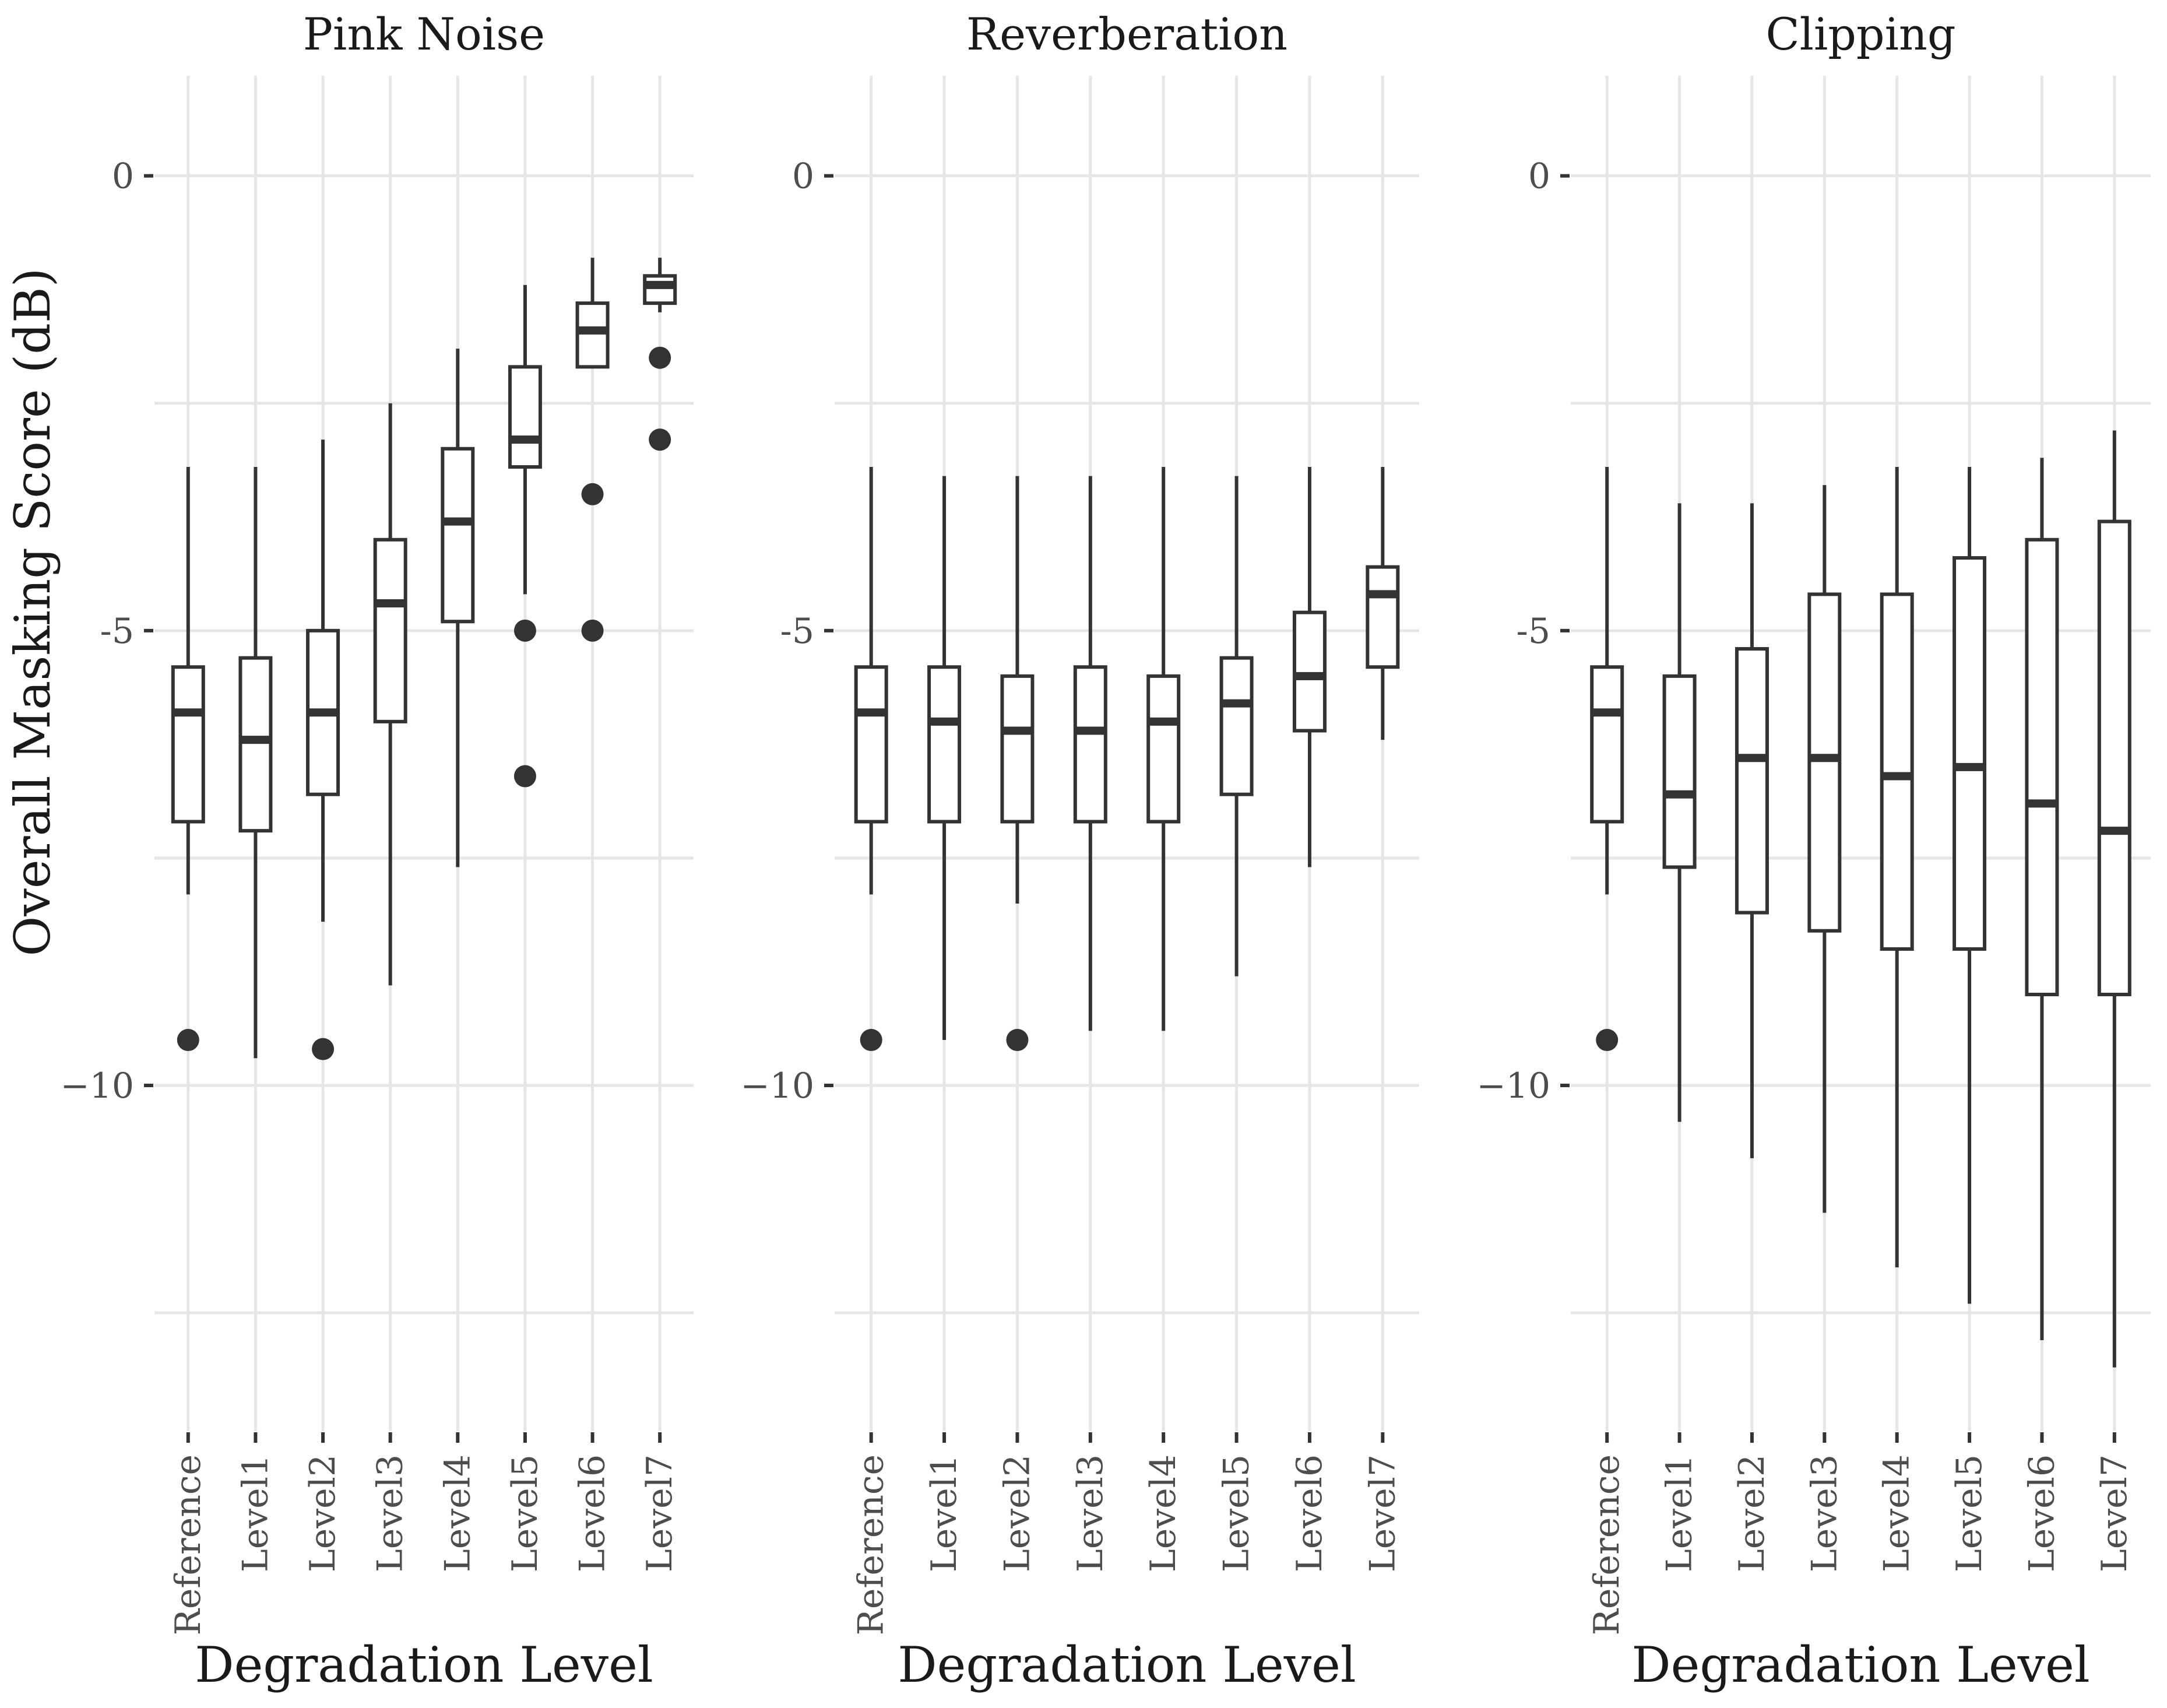 This screenshot has height=1708, width=2167. Describe the element at coordinates (1126, 34) in the screenshot. I see `facet-title: Reverberation` at that location.